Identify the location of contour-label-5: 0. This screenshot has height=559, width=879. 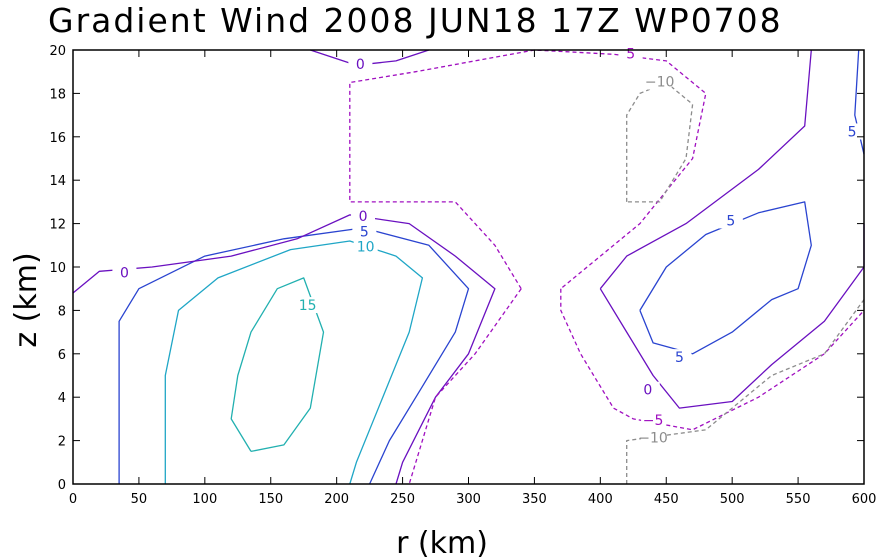
(360, 65).